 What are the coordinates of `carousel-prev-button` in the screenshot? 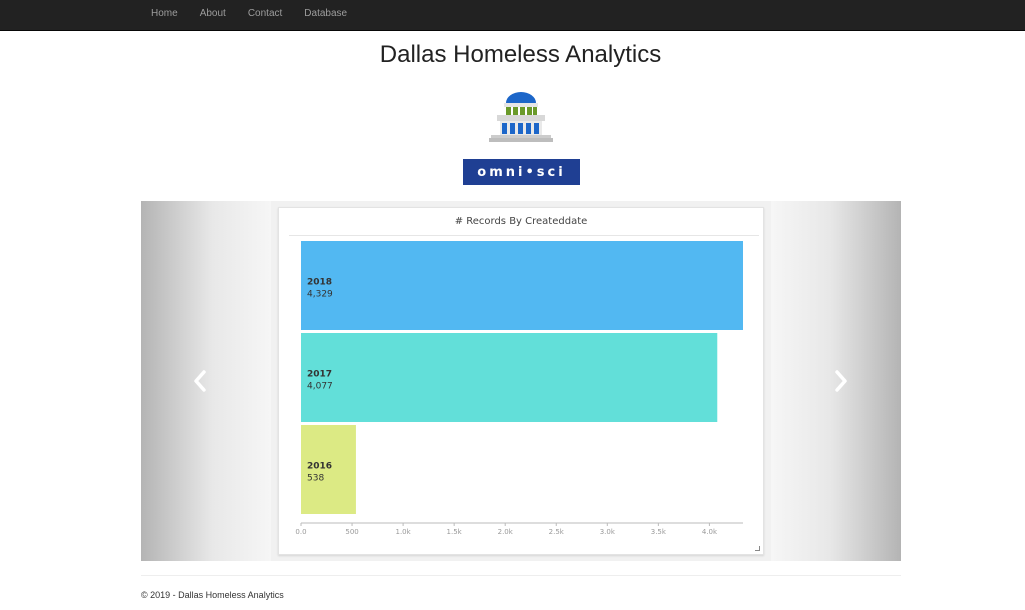 It's located at (206, 381).